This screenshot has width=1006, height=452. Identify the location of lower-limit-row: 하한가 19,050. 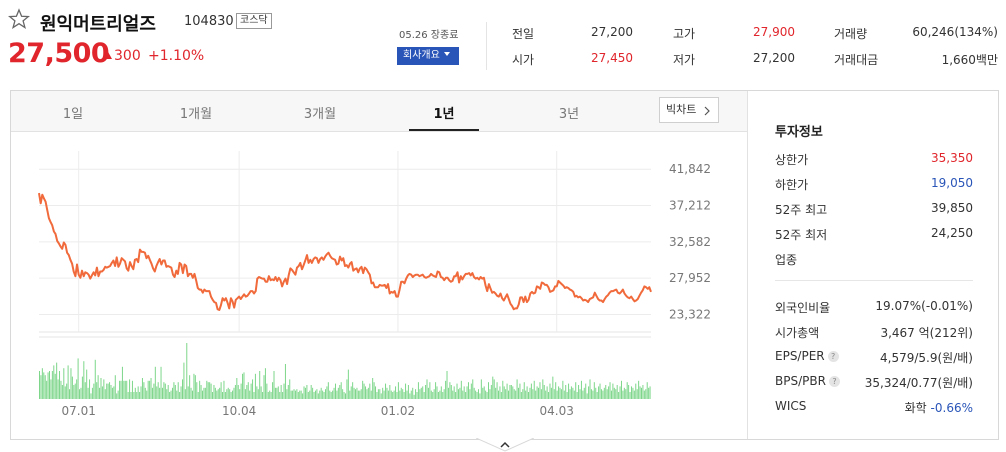
(874, 184).